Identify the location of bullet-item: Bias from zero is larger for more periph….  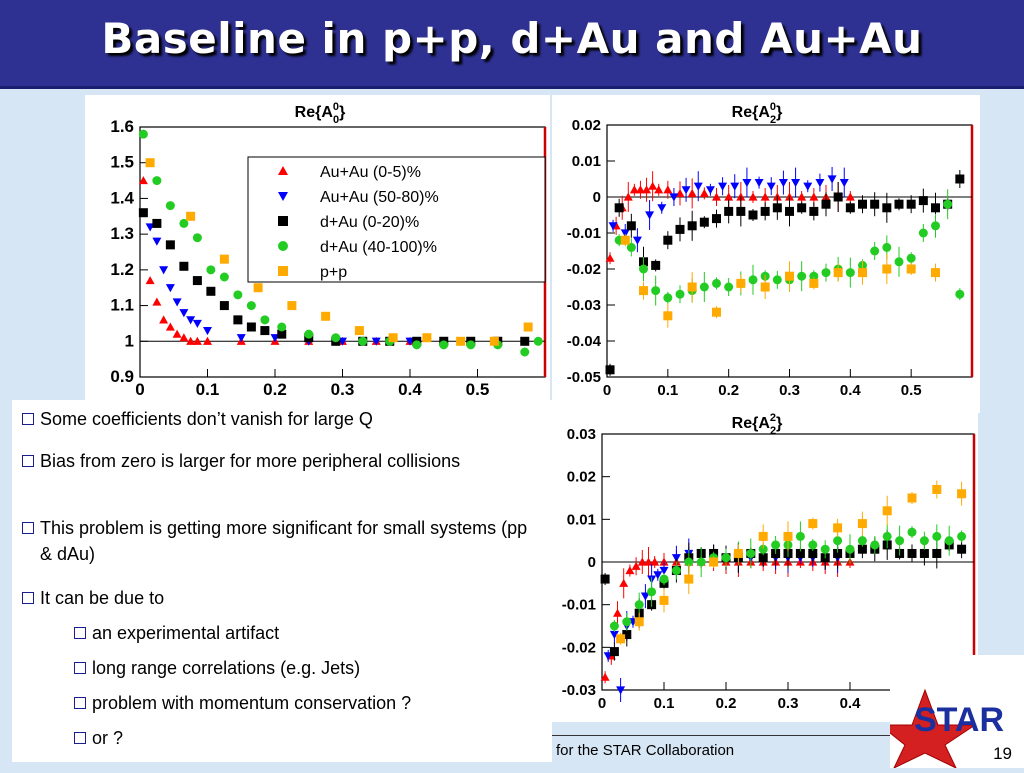
(262, 461).